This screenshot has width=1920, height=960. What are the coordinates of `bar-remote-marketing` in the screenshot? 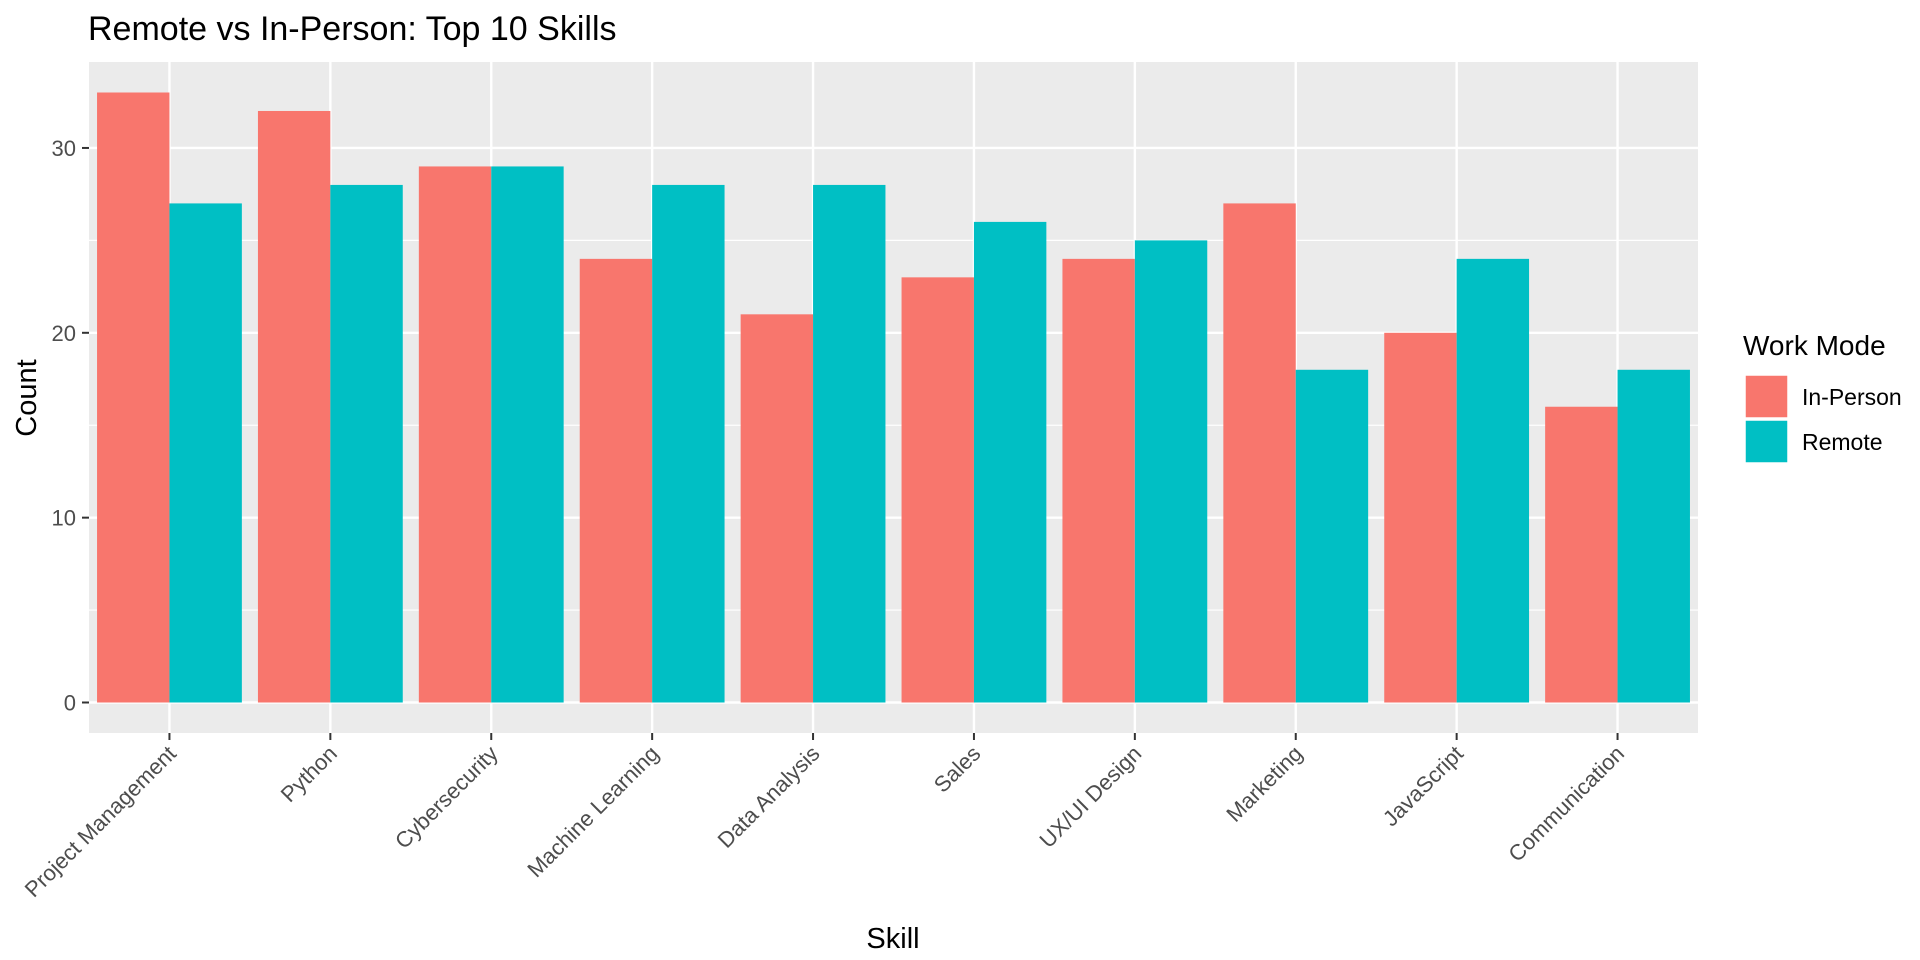 It's located at (1332, 536).